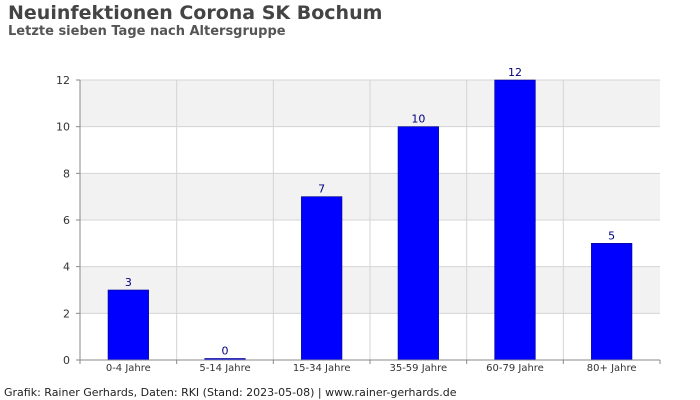 This screenshot has width=700, height=400. What do you see at coordinates (66, 220) in the screenshot?
I see `y-tick-label: 6` at bounding box center [66, 220].